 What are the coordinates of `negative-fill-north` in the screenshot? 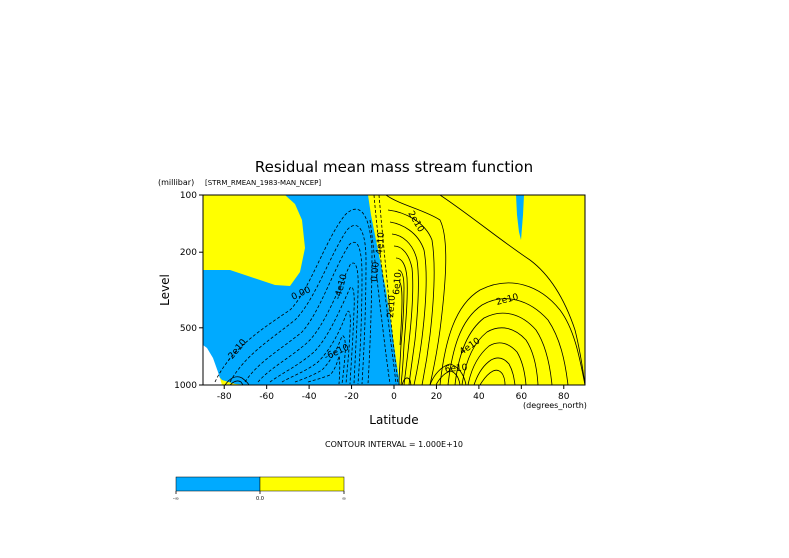 It's located at (520, 217).